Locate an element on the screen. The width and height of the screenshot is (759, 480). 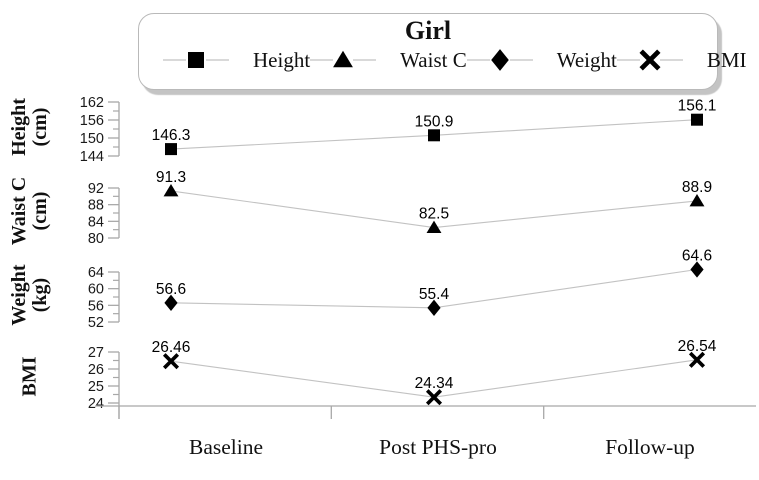
y-axis-title-bmi: BMI is located at coordinates (29, 377).